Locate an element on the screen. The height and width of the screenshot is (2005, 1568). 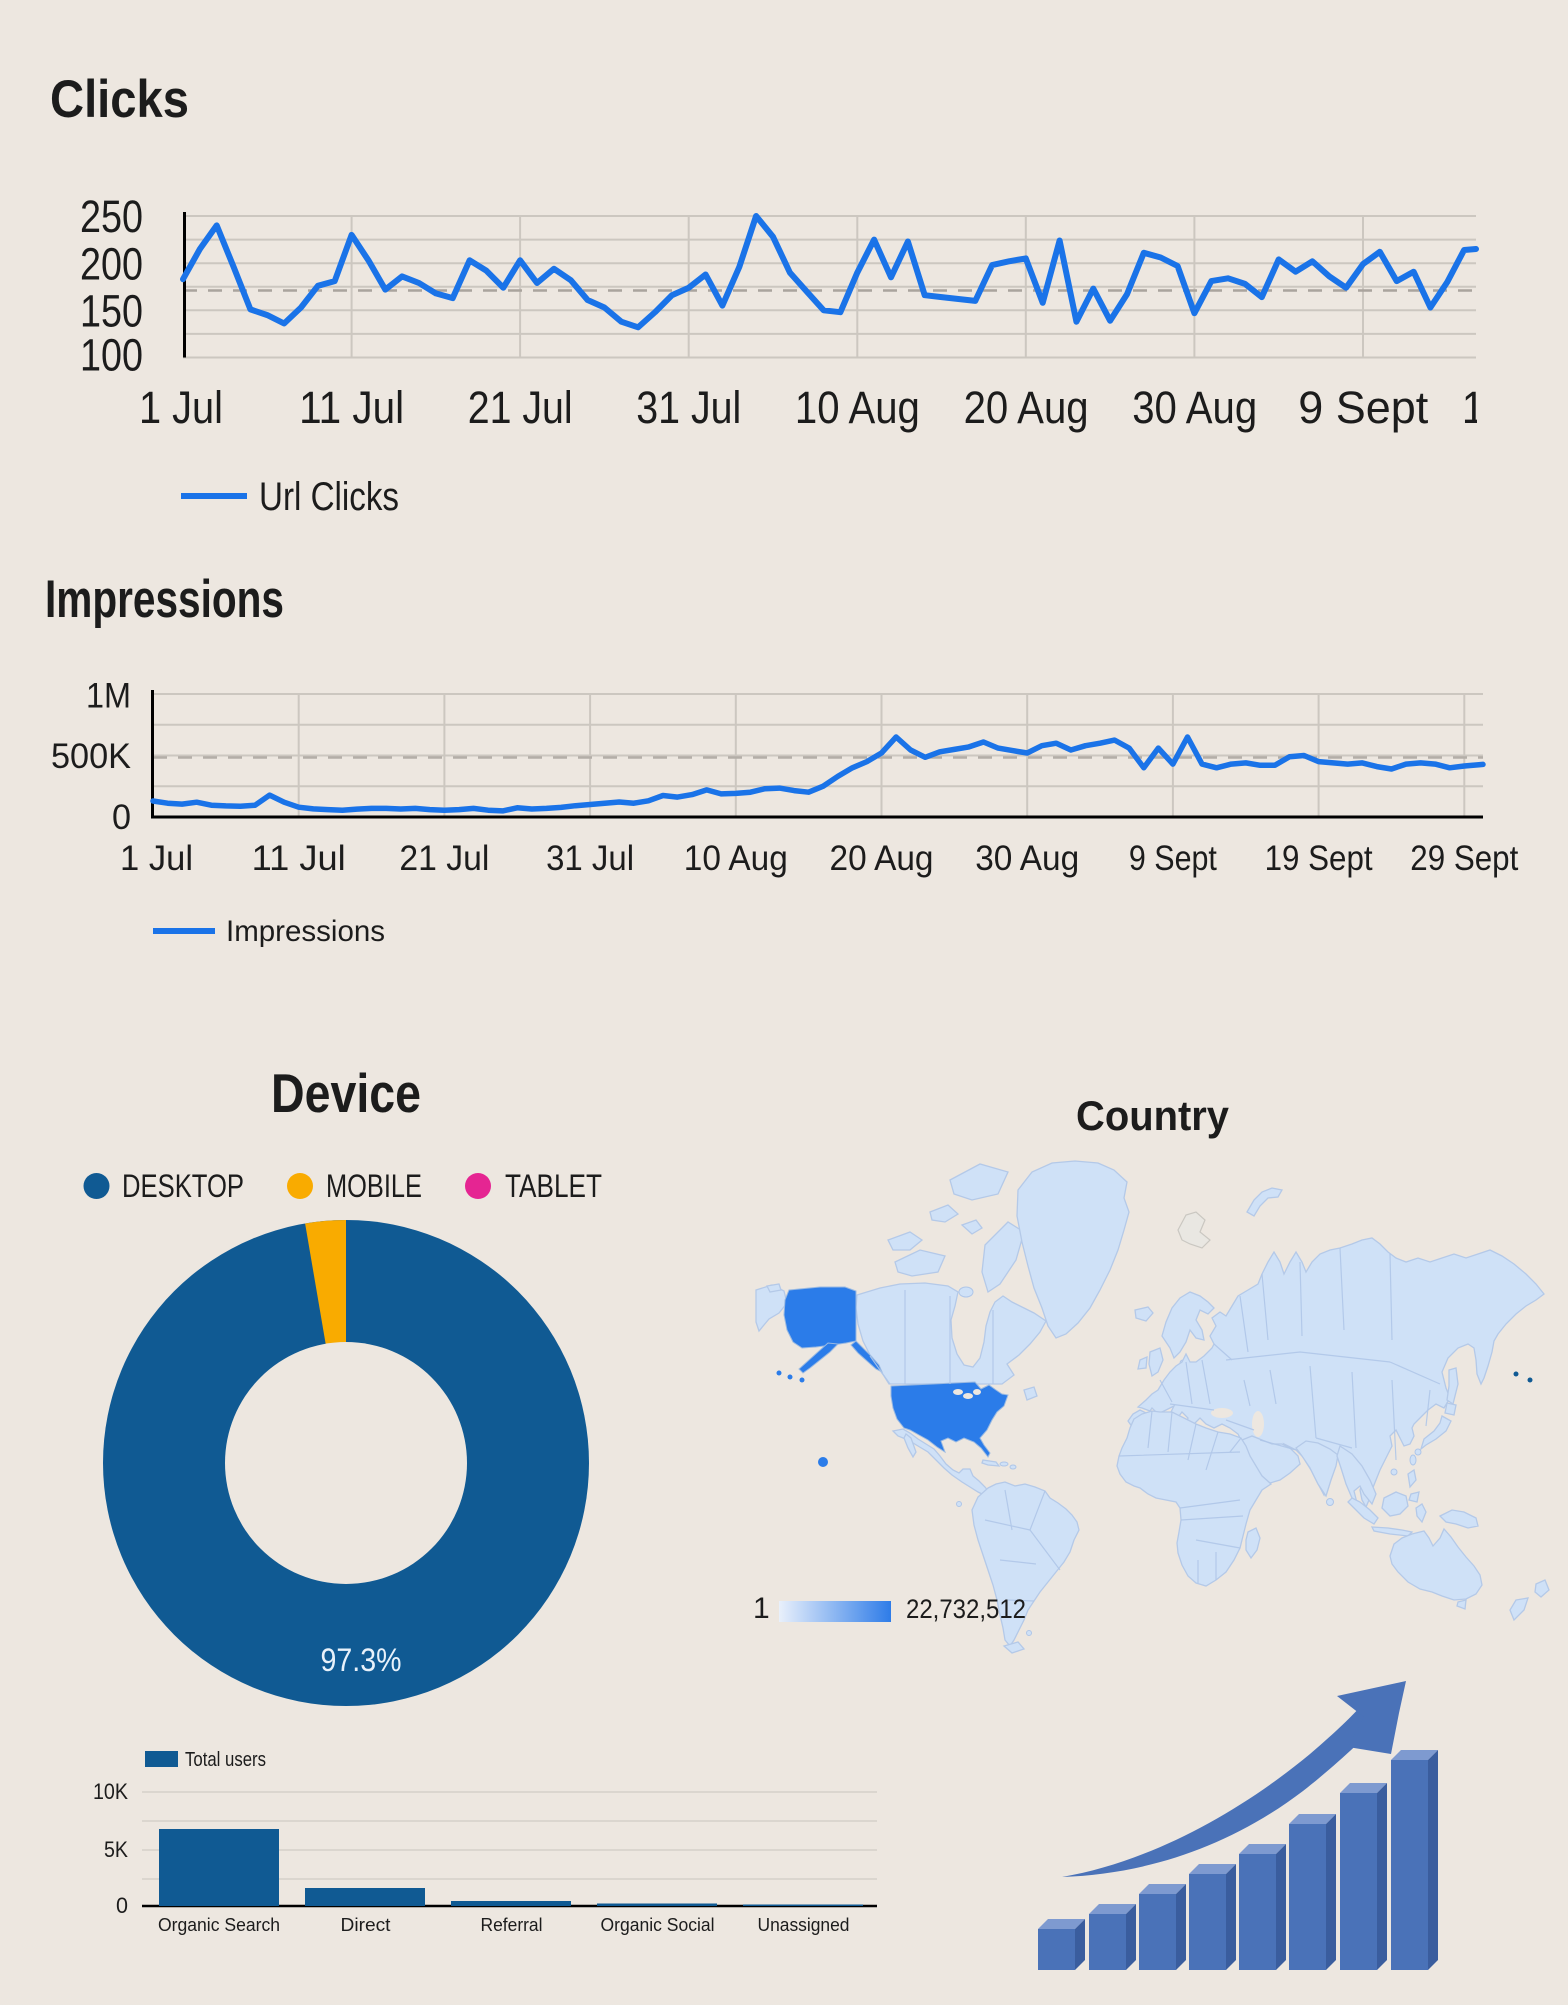
svg-text: Device is located at coordinates (346, 1093).